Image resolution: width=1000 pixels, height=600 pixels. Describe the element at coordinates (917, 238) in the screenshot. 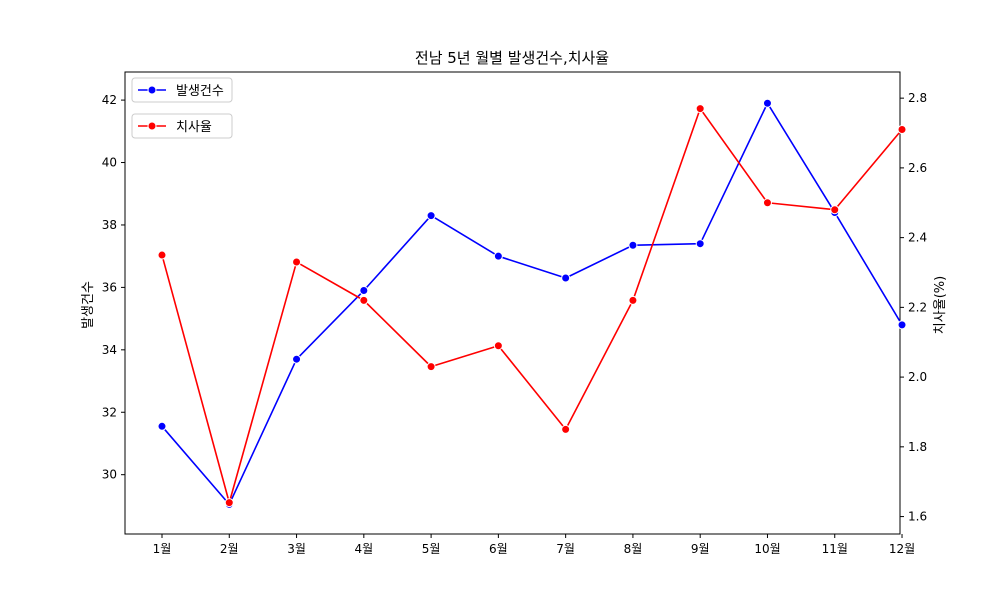

I see `y-right-tick-label: 2.4` at that location.